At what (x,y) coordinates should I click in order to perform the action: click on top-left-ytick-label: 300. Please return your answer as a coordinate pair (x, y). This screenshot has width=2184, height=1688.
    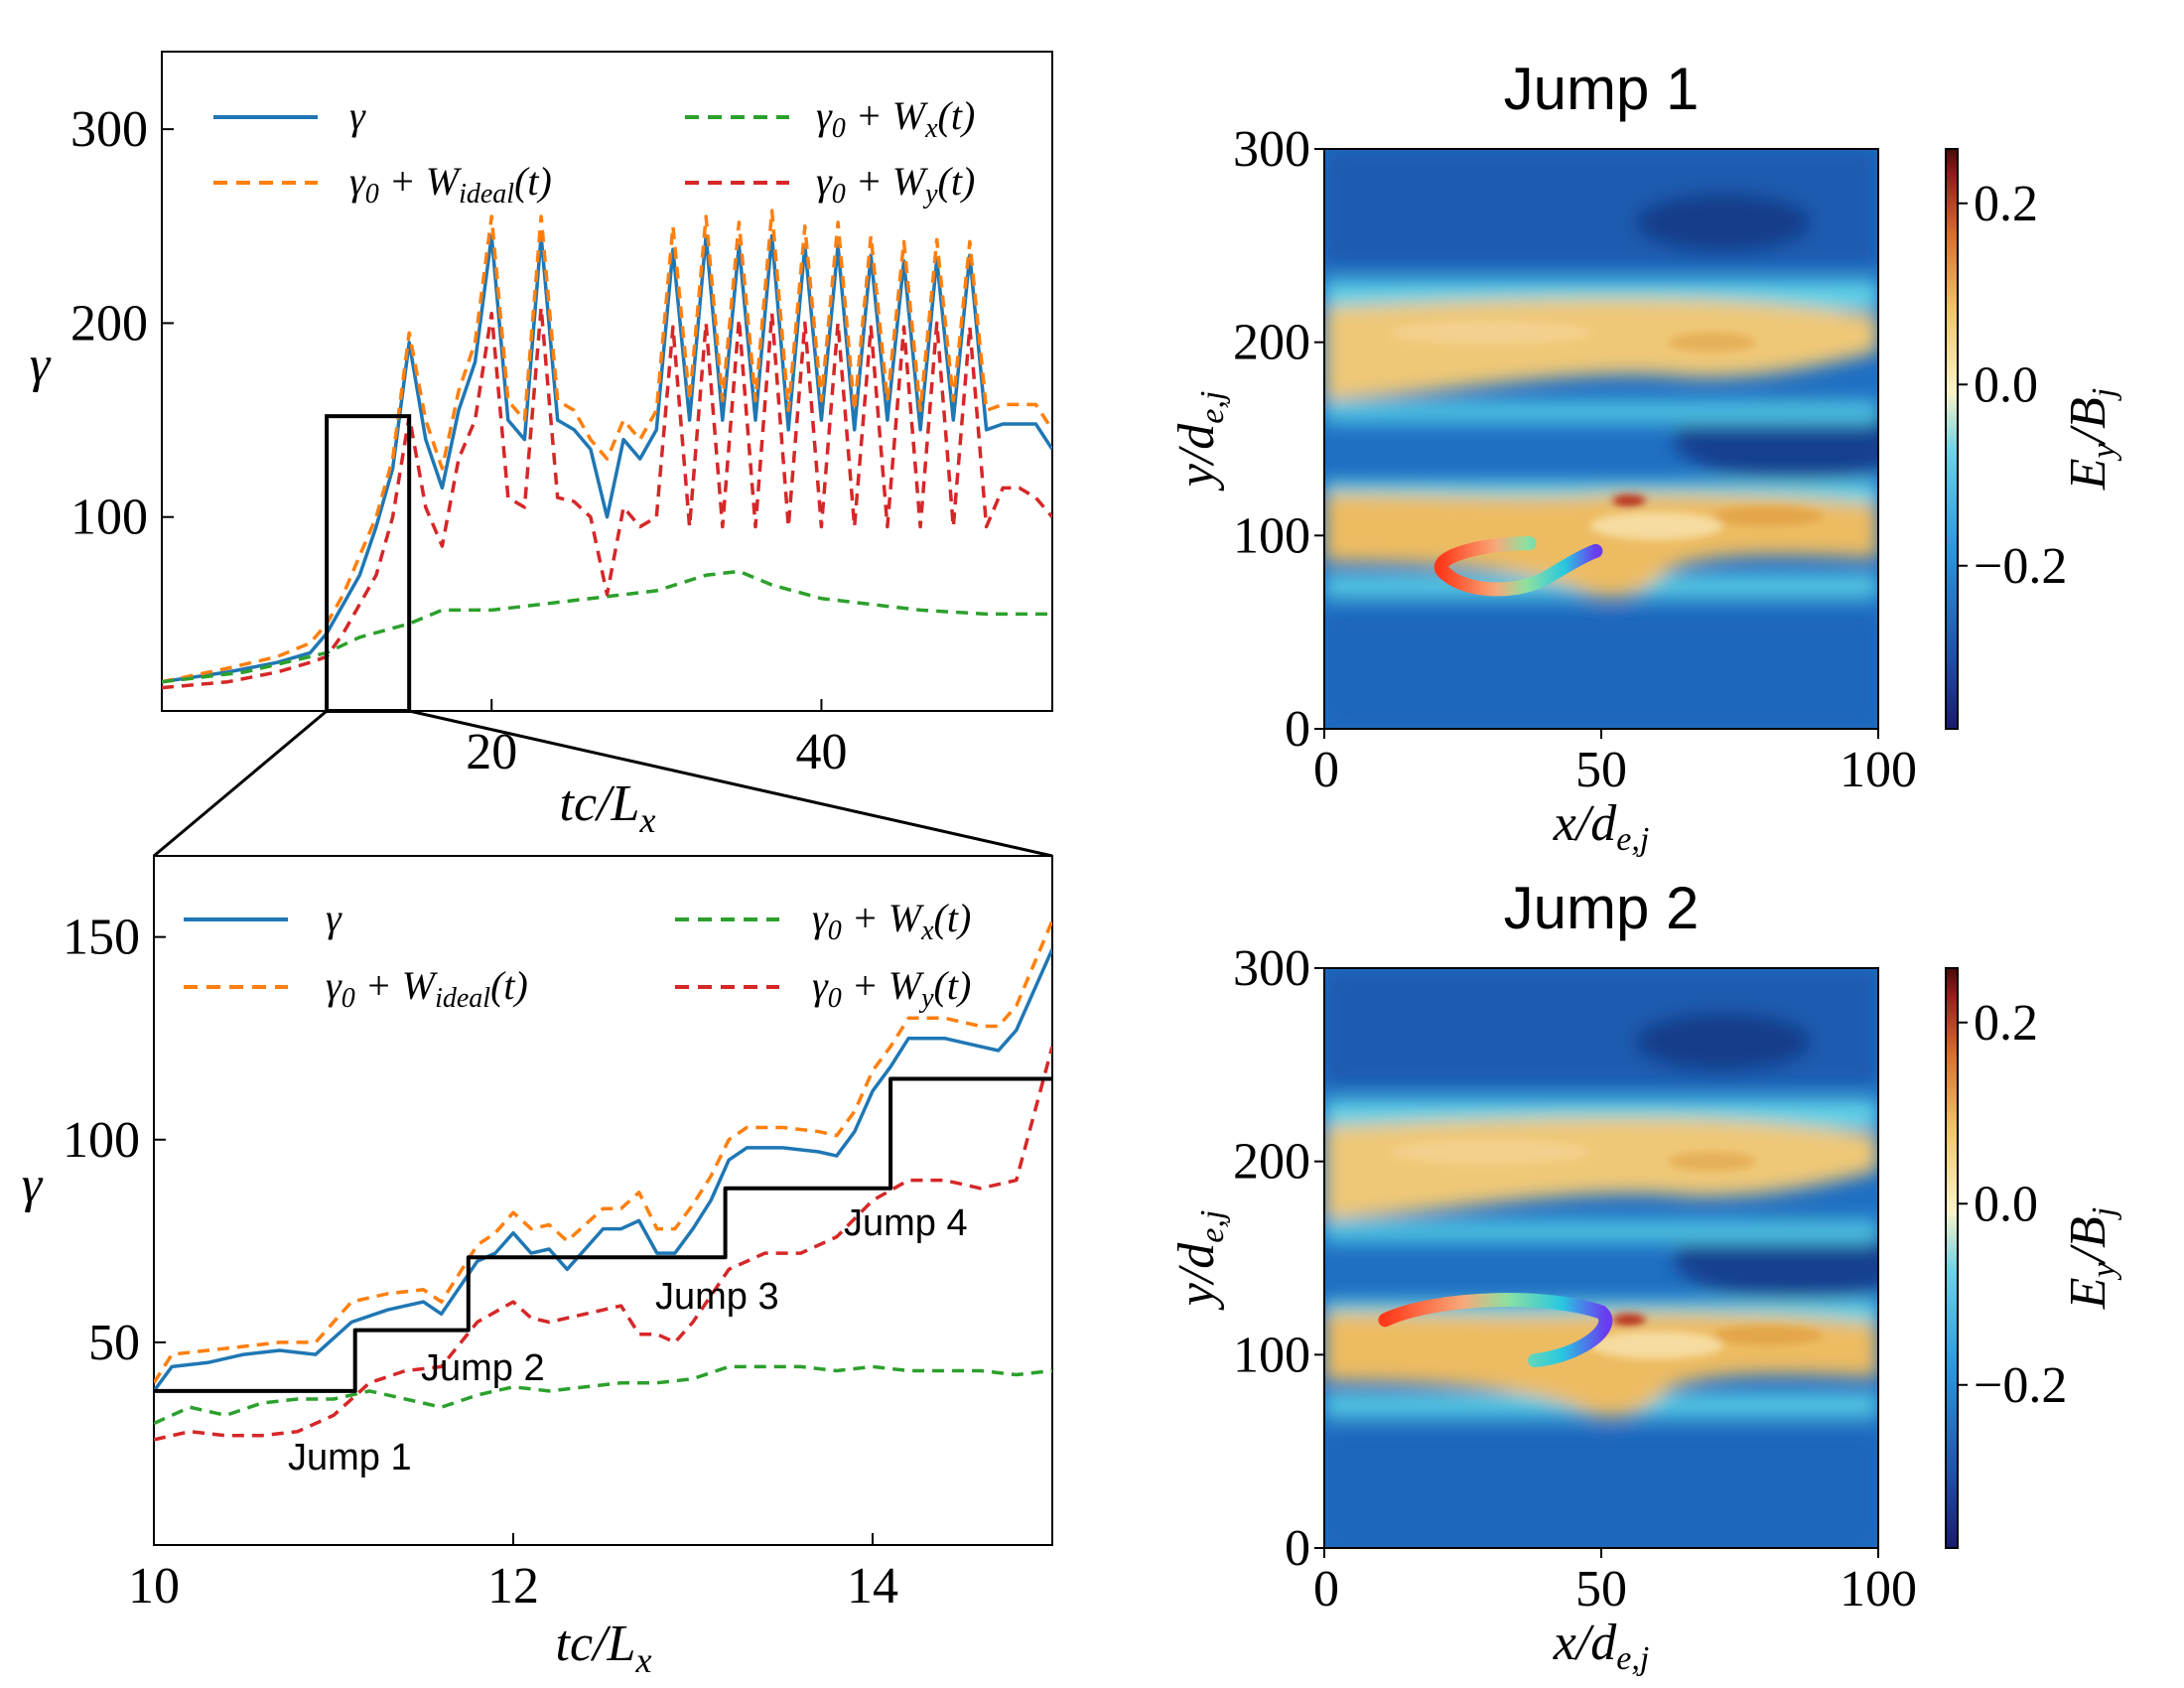
    Looking at the image, I should click on (109, 129).